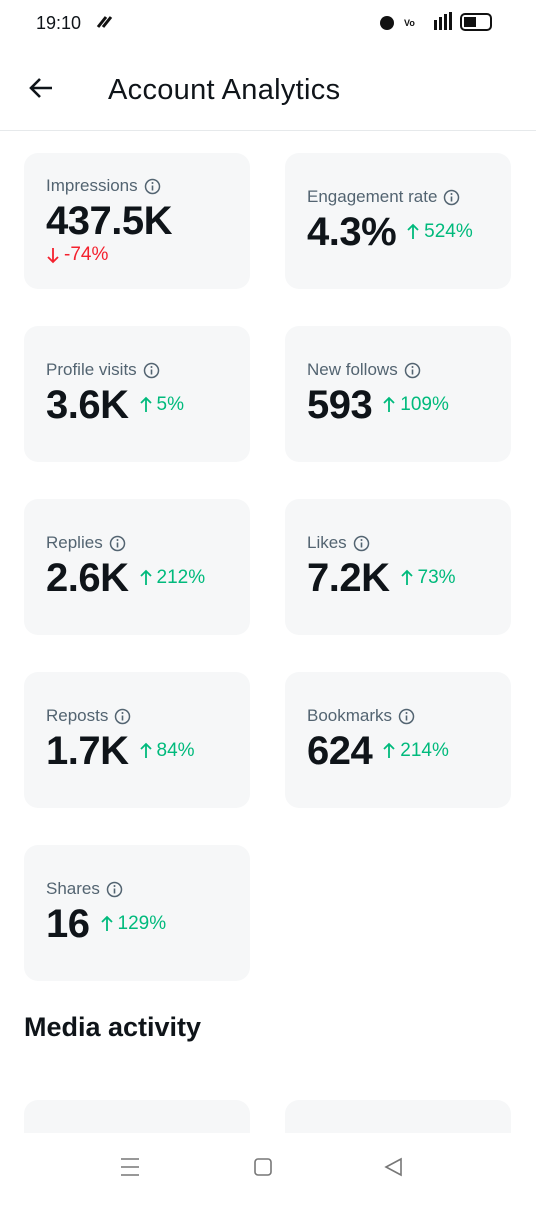  Describe the element at coordinates (77, 715) in the screenshot. I see `metric-label: Reposts` at that location.